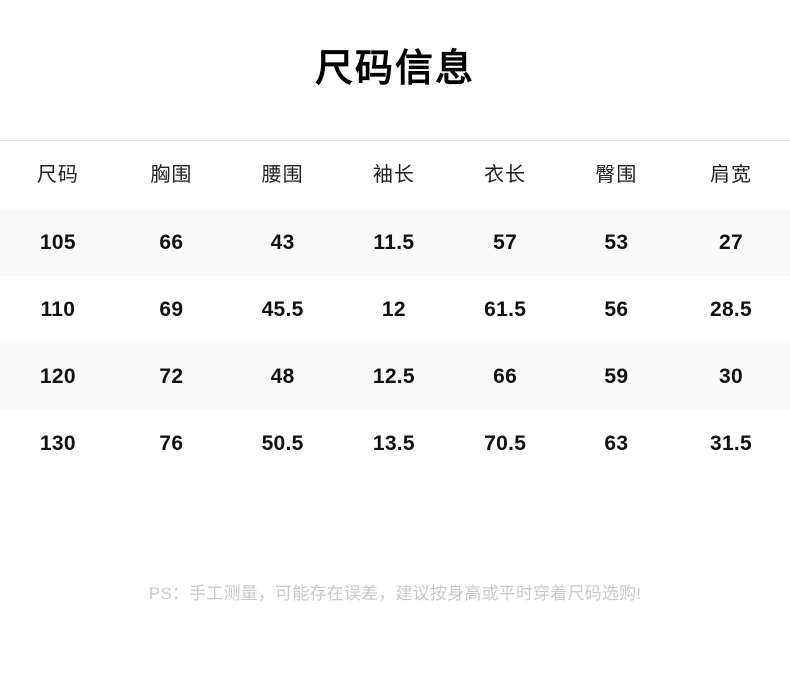 Image resolution: width=790 pixels, height=692 pixels. What do you see at coordinates (395, 140) in the screenshot?
I see `header-divider` at bounding box center [395, 140].